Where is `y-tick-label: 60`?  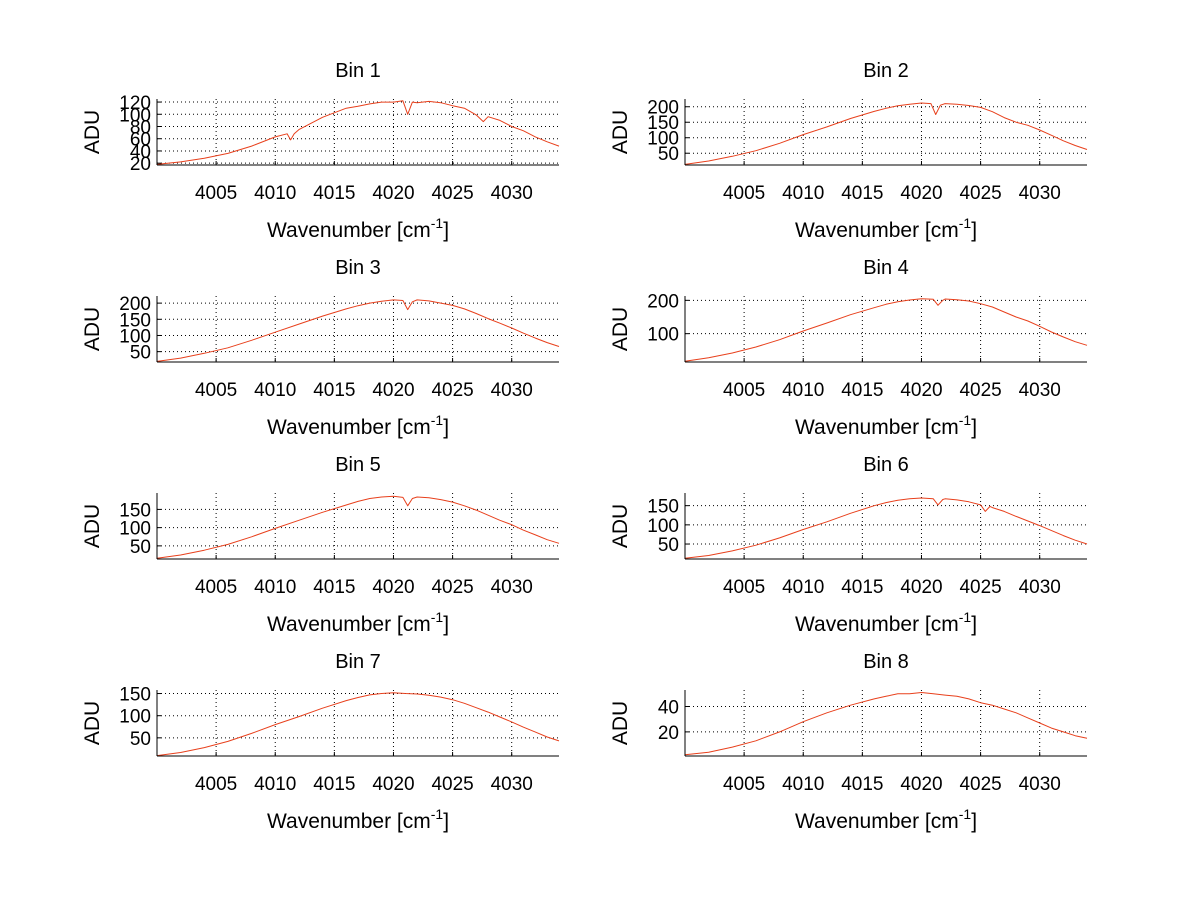
y-tick-label: 60 is located at coordinates (140, 140).